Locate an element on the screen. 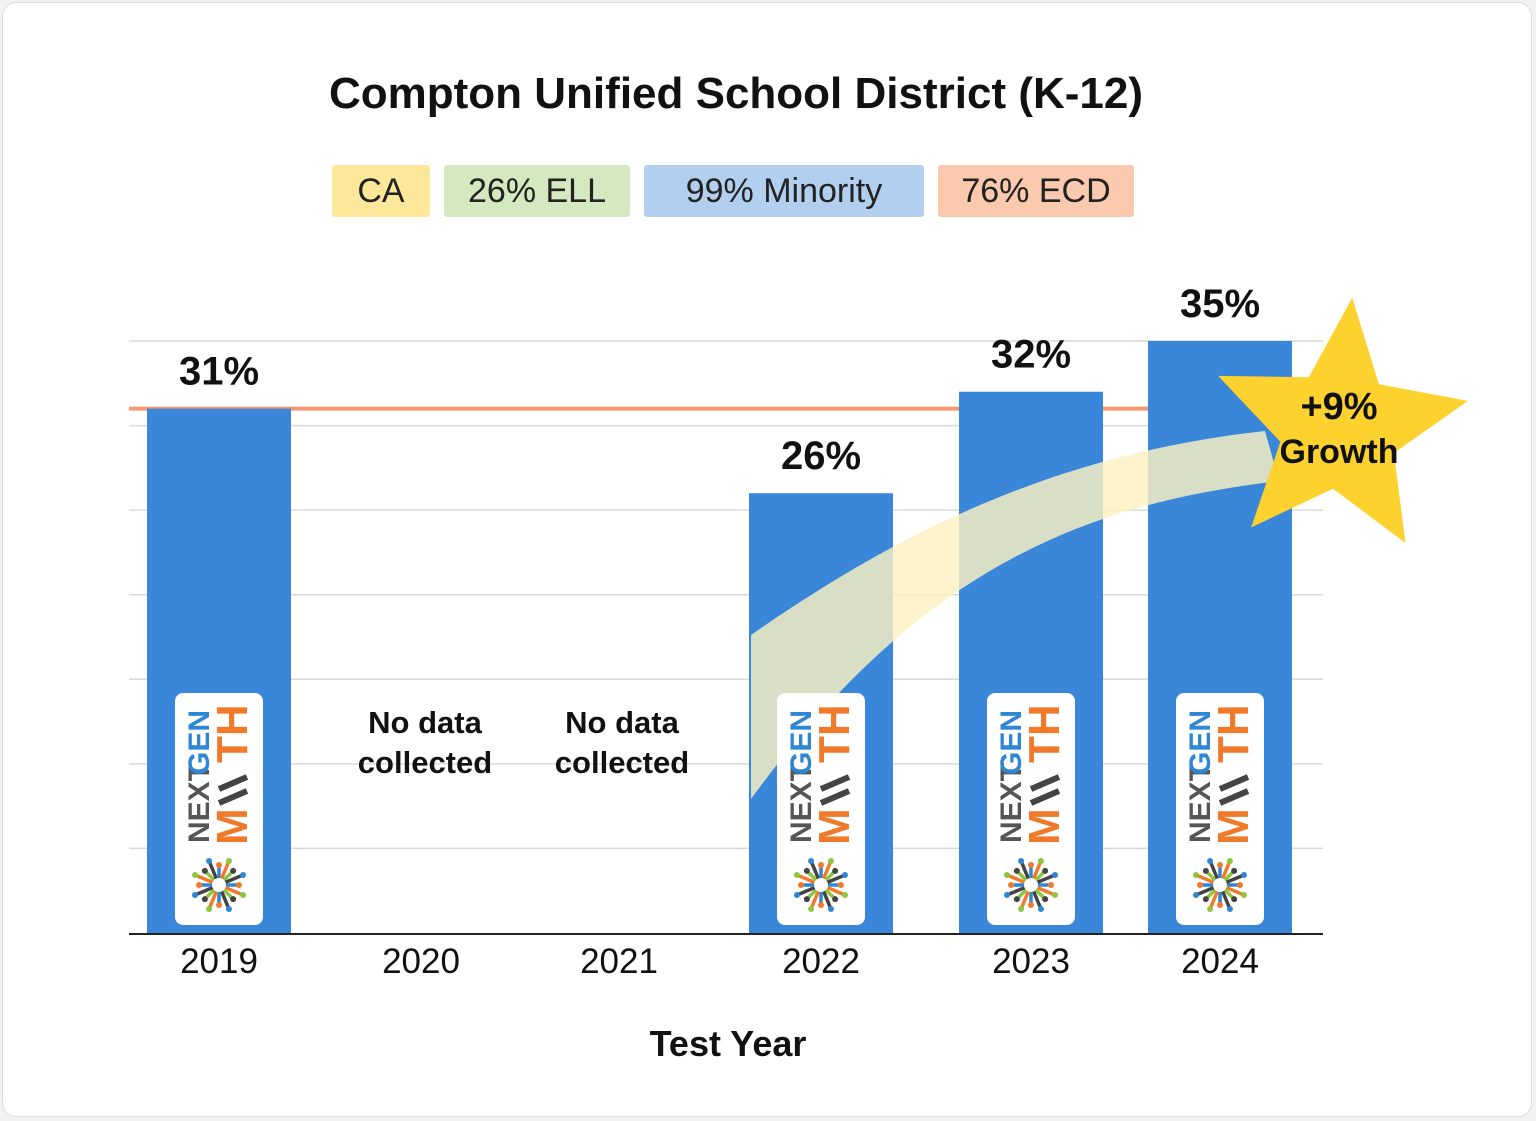 The width and height of the screenshot is (1536, 1121). growth-star: +9% Growth is located at coordinates (1343, 420).